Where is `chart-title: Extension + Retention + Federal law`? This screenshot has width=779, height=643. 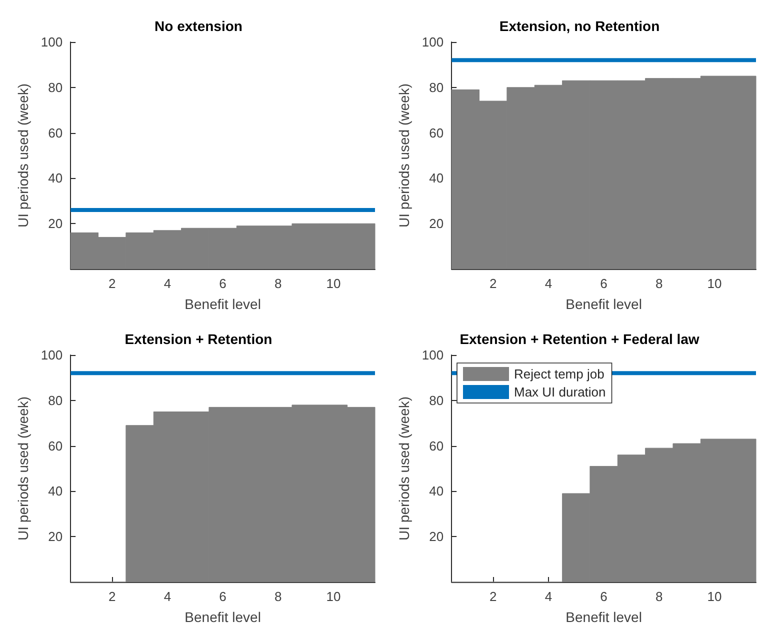 chart-title: Extension + Retention + Federal law is located at coordinates (580, 339).